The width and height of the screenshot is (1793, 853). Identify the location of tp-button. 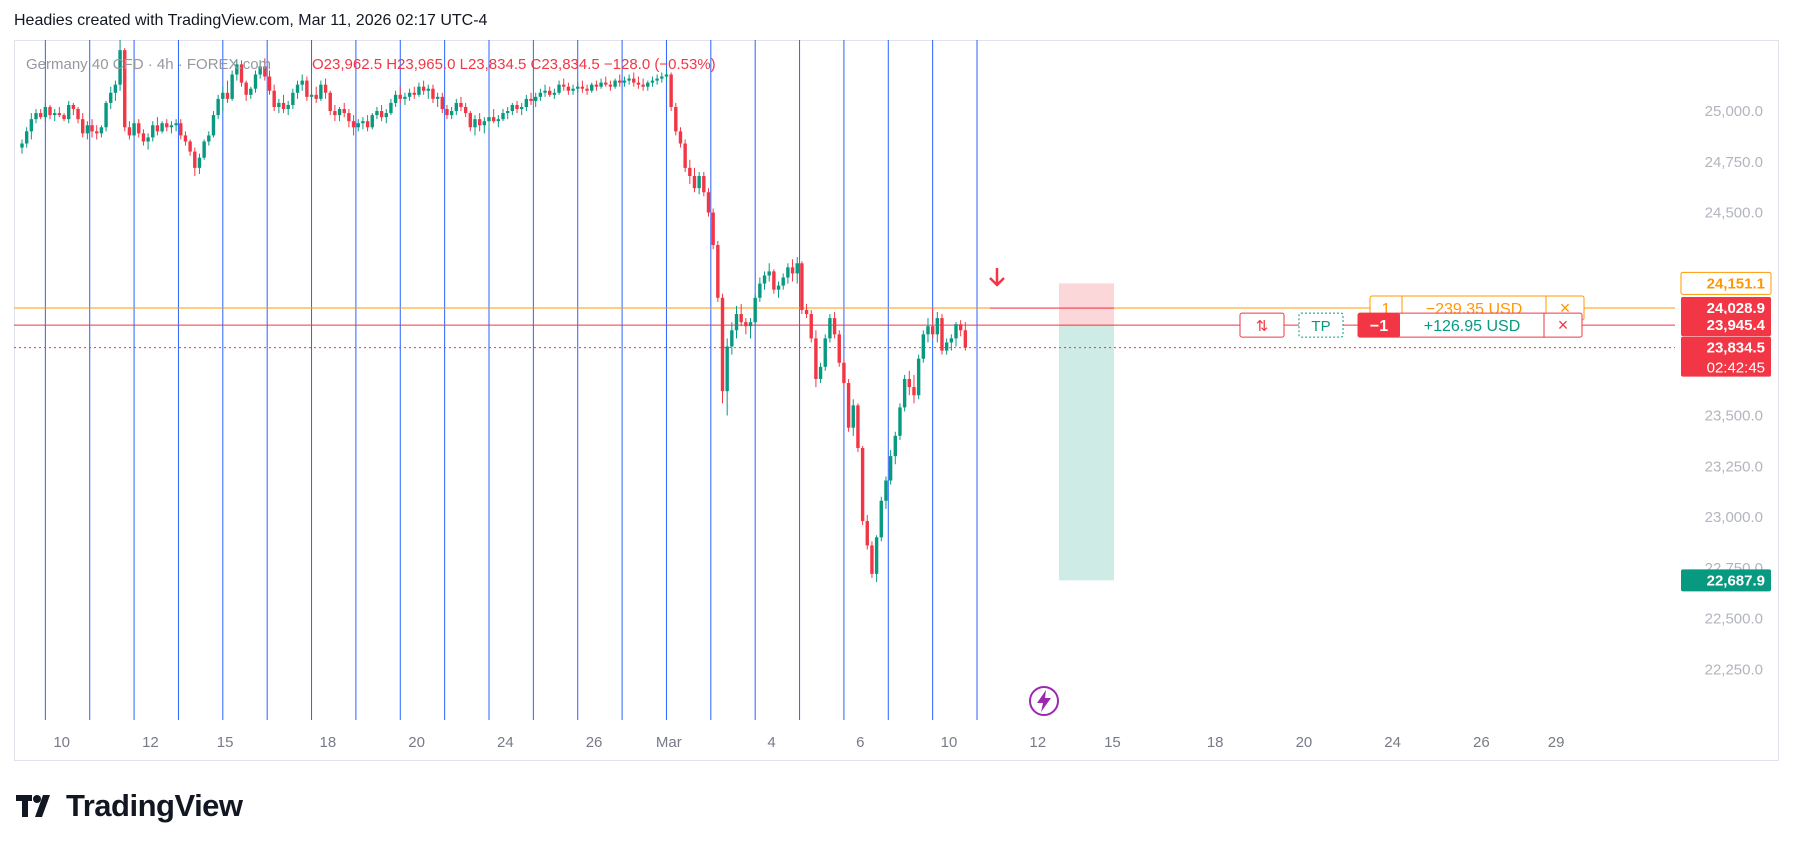
(1321, 325).